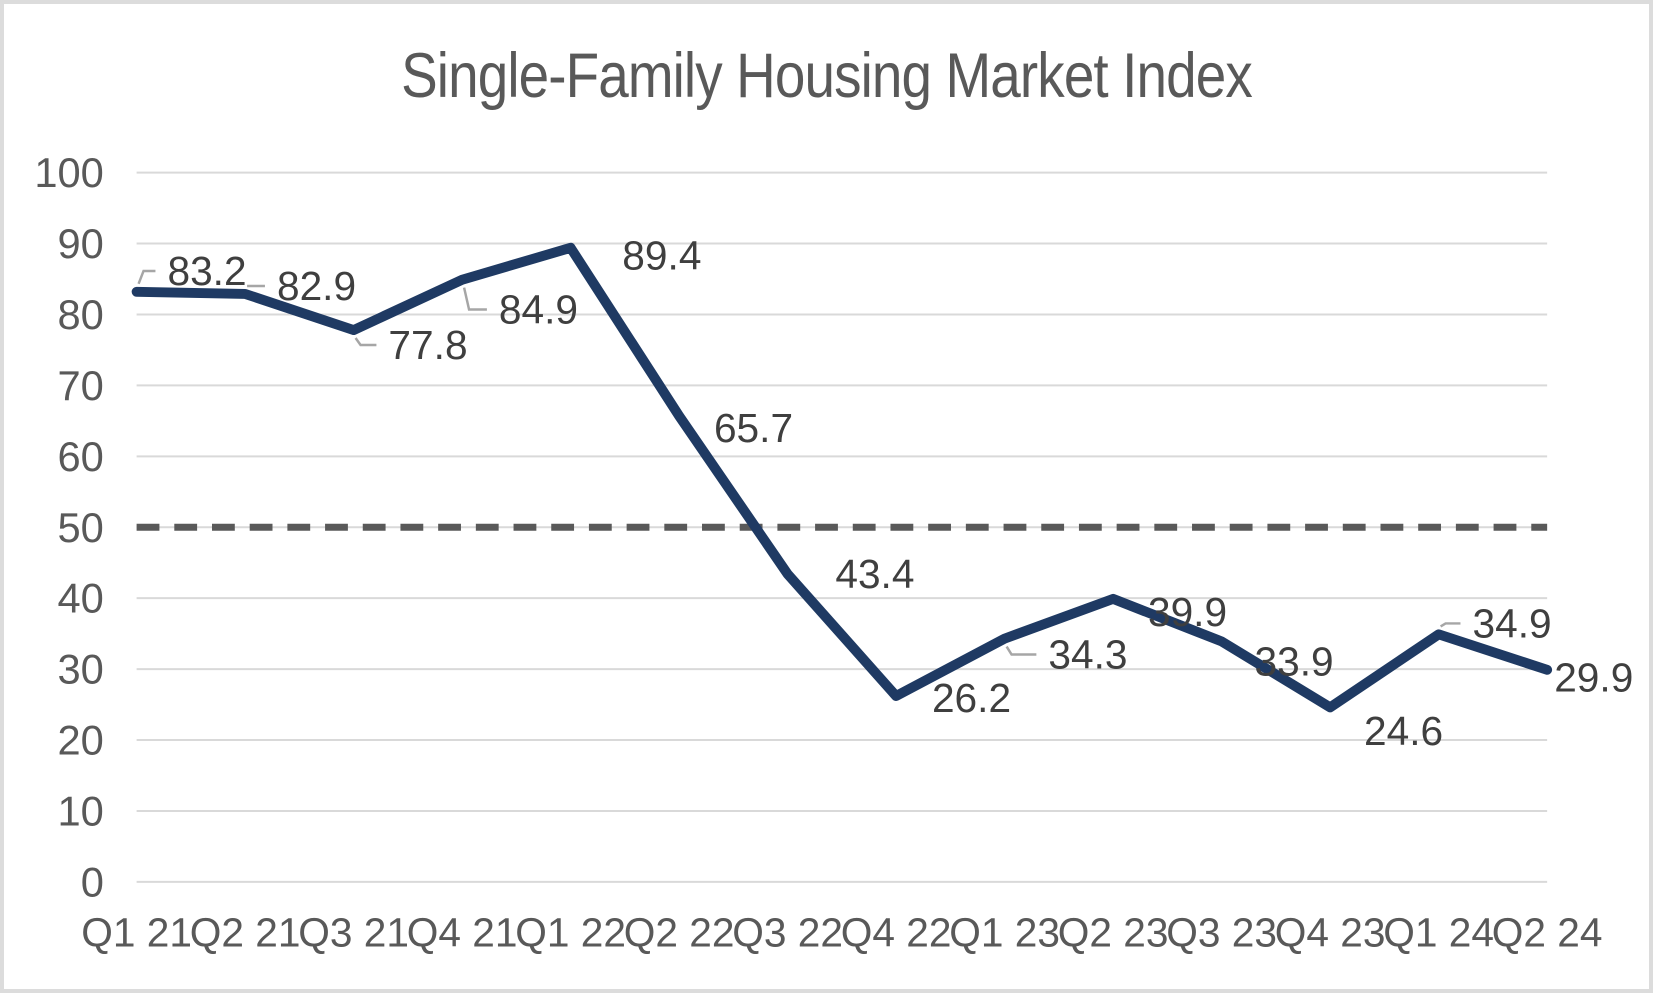 The image size is (1653, 993). I want to click on data-label: 82.9, so click(316, 286).